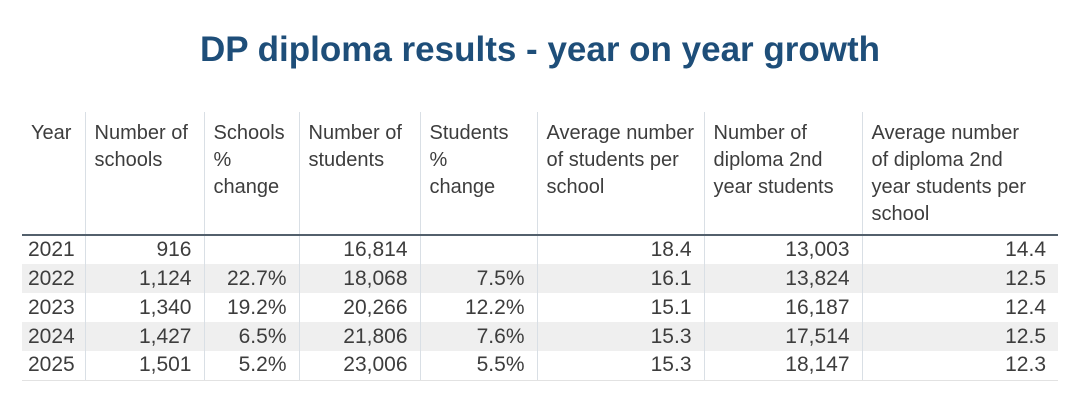 This screenshot has height=408, width=1080. Describe the element at coordinates (251, 366) in the screenshot. I see `cell-schools-pct-change: 5.2%` at that location.